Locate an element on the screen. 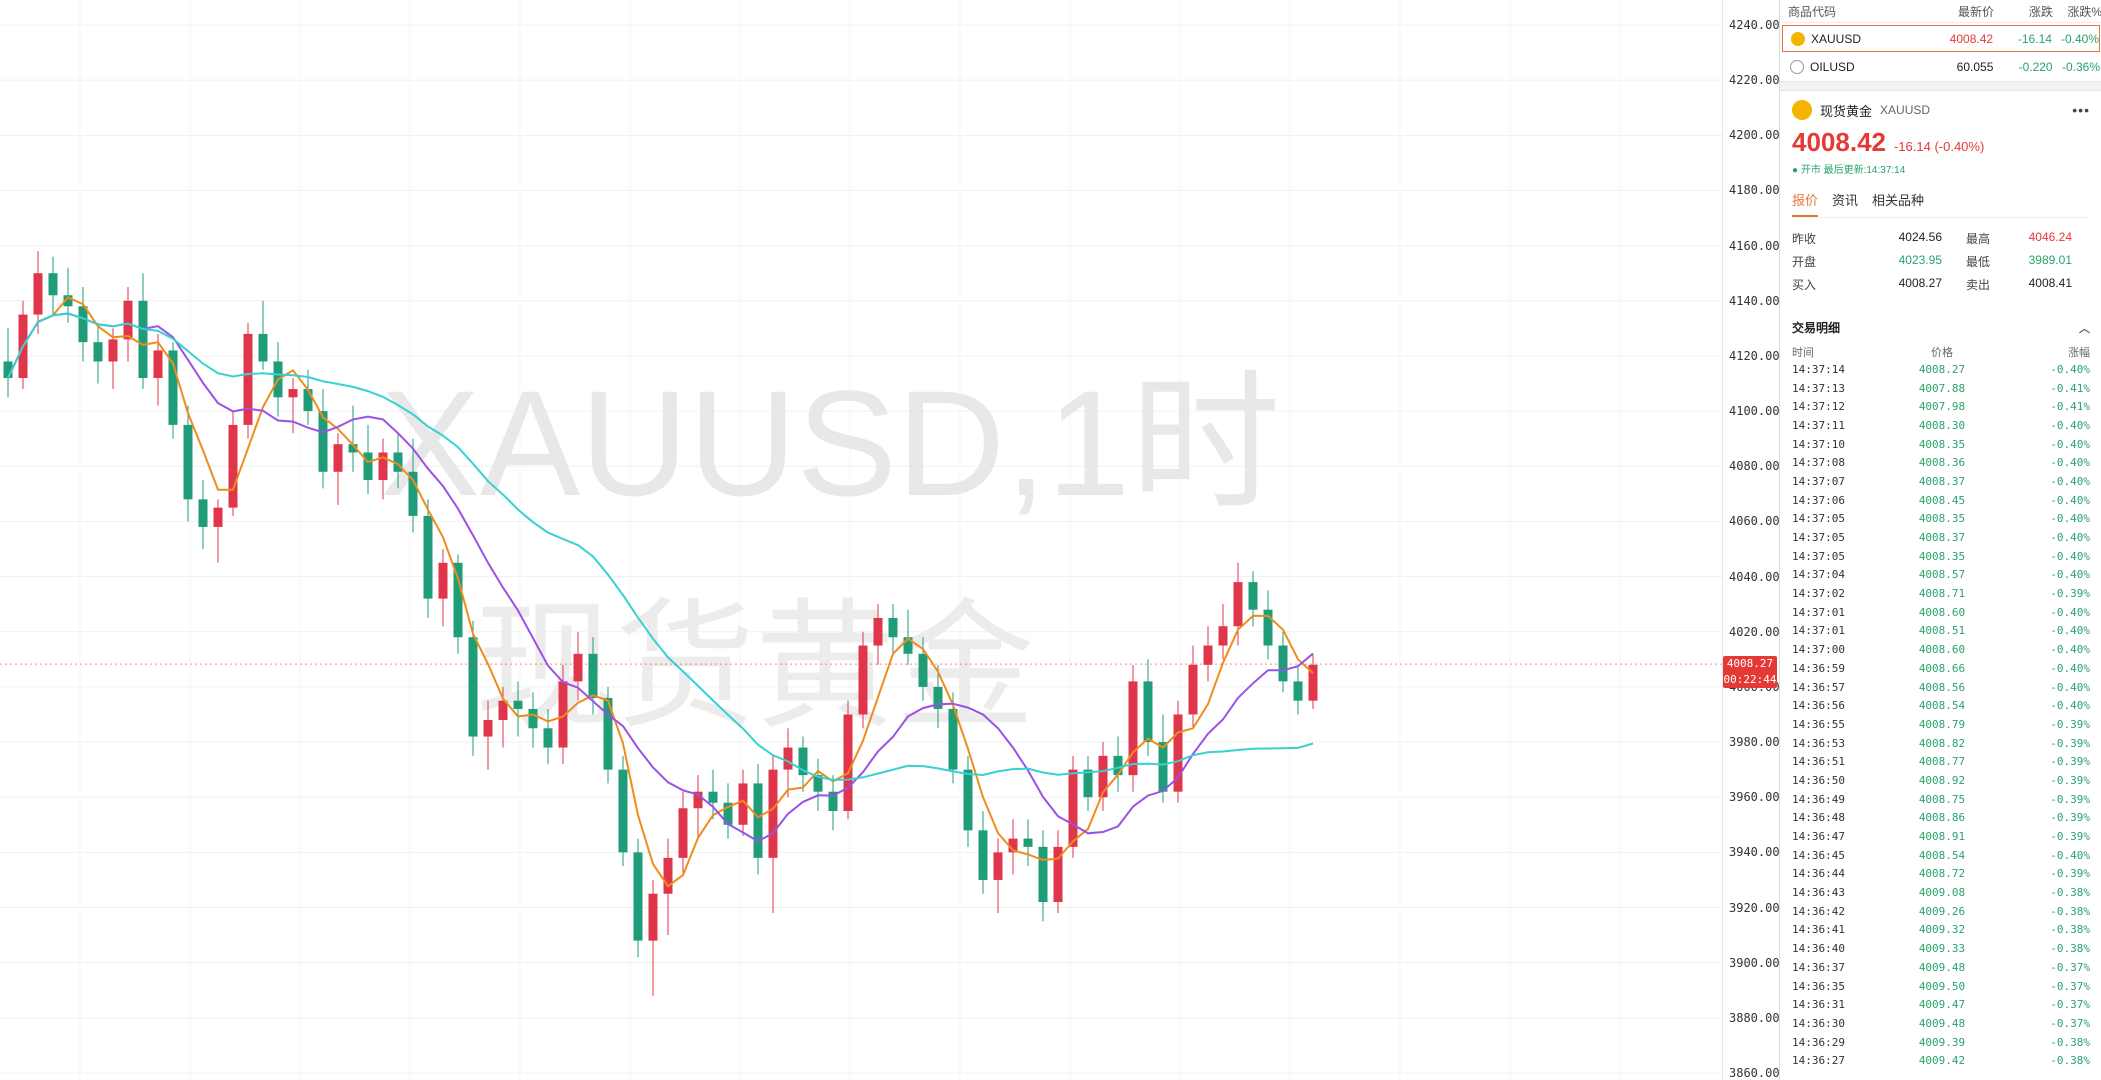 This screenshot has height=1080, width=2101. panel-divider is located at coordinates (1940, 86).